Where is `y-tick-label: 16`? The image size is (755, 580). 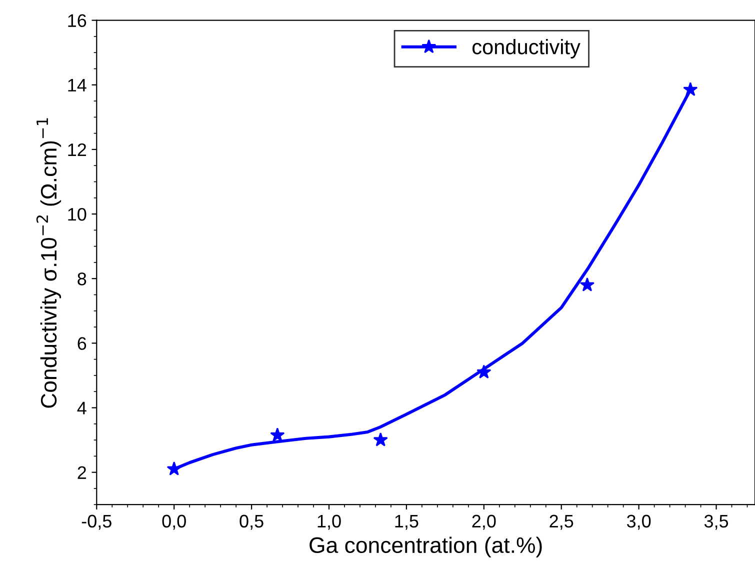
y-tick-label: 16 is located at coordinates (77, 21).